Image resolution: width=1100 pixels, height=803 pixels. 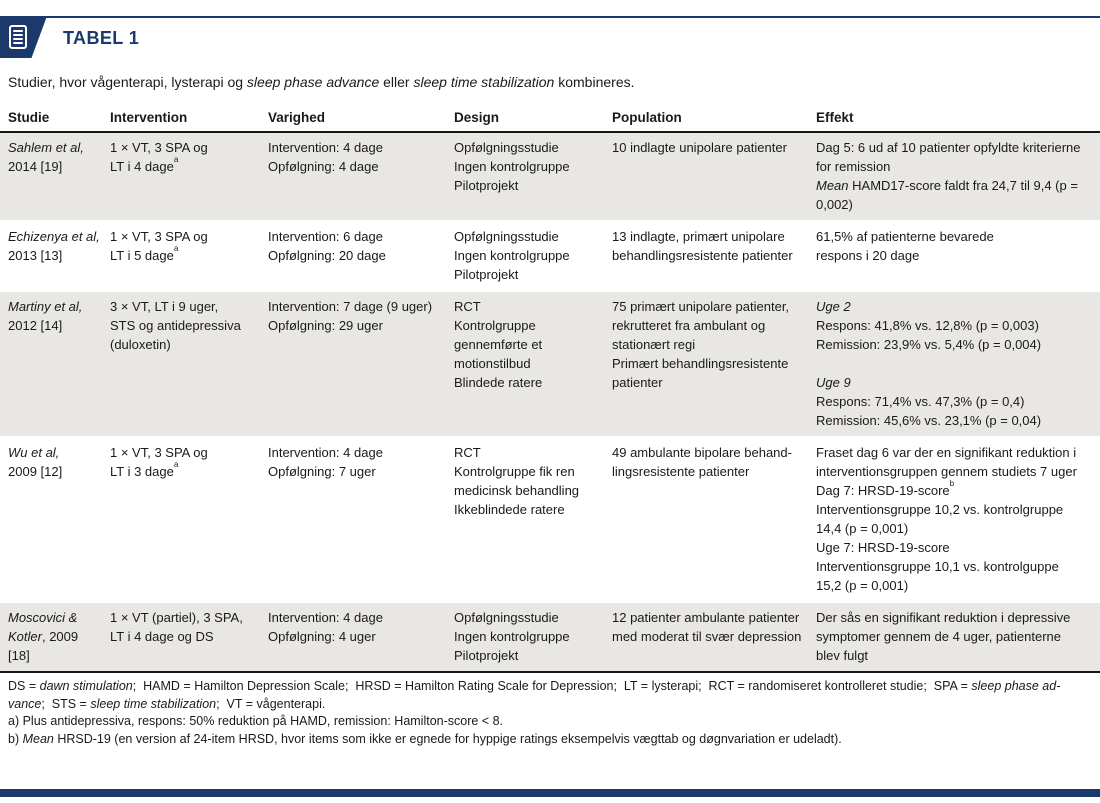 I want to click on column-header-population: Population, so click(x=647, y=117).